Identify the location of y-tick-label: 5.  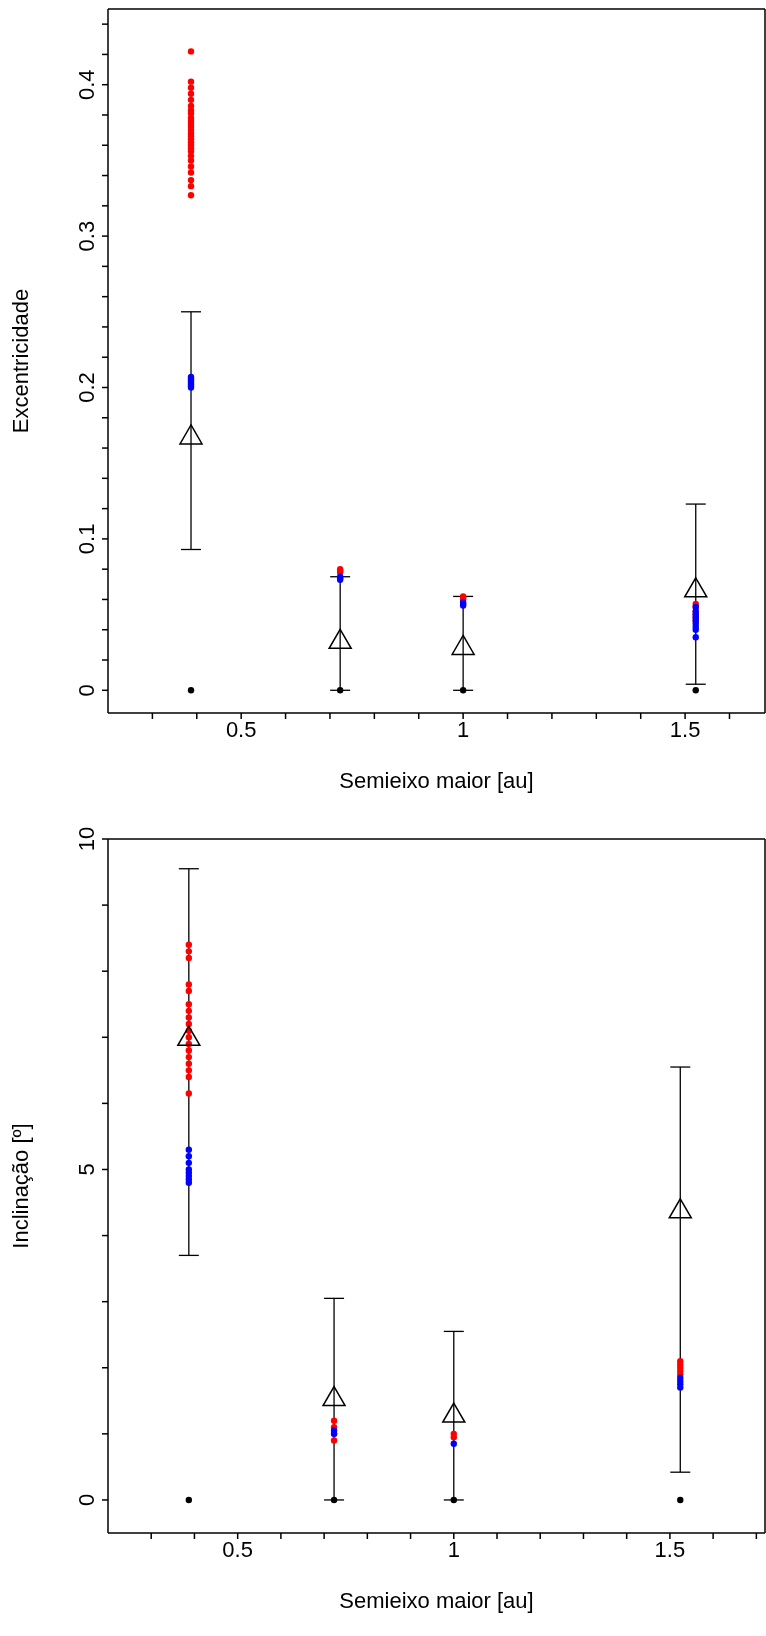
(86, 1169).